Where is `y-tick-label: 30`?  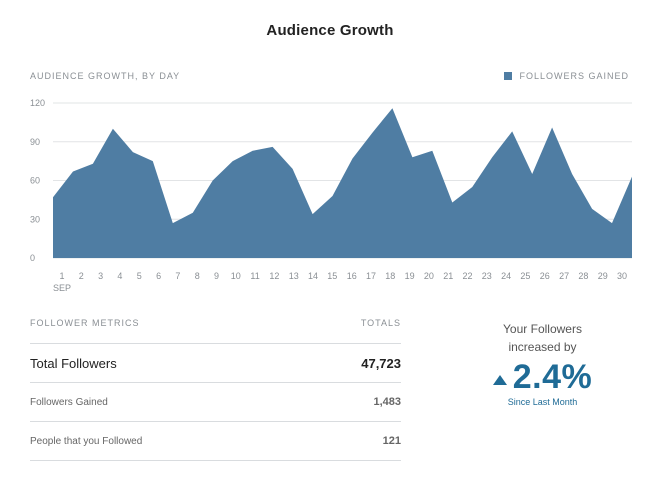 y-tick-label: 30 is located at coordinates (35, 219).